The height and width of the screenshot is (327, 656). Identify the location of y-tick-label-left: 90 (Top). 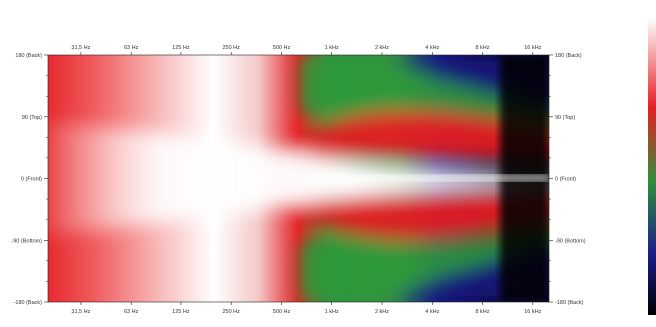
(32, 118).